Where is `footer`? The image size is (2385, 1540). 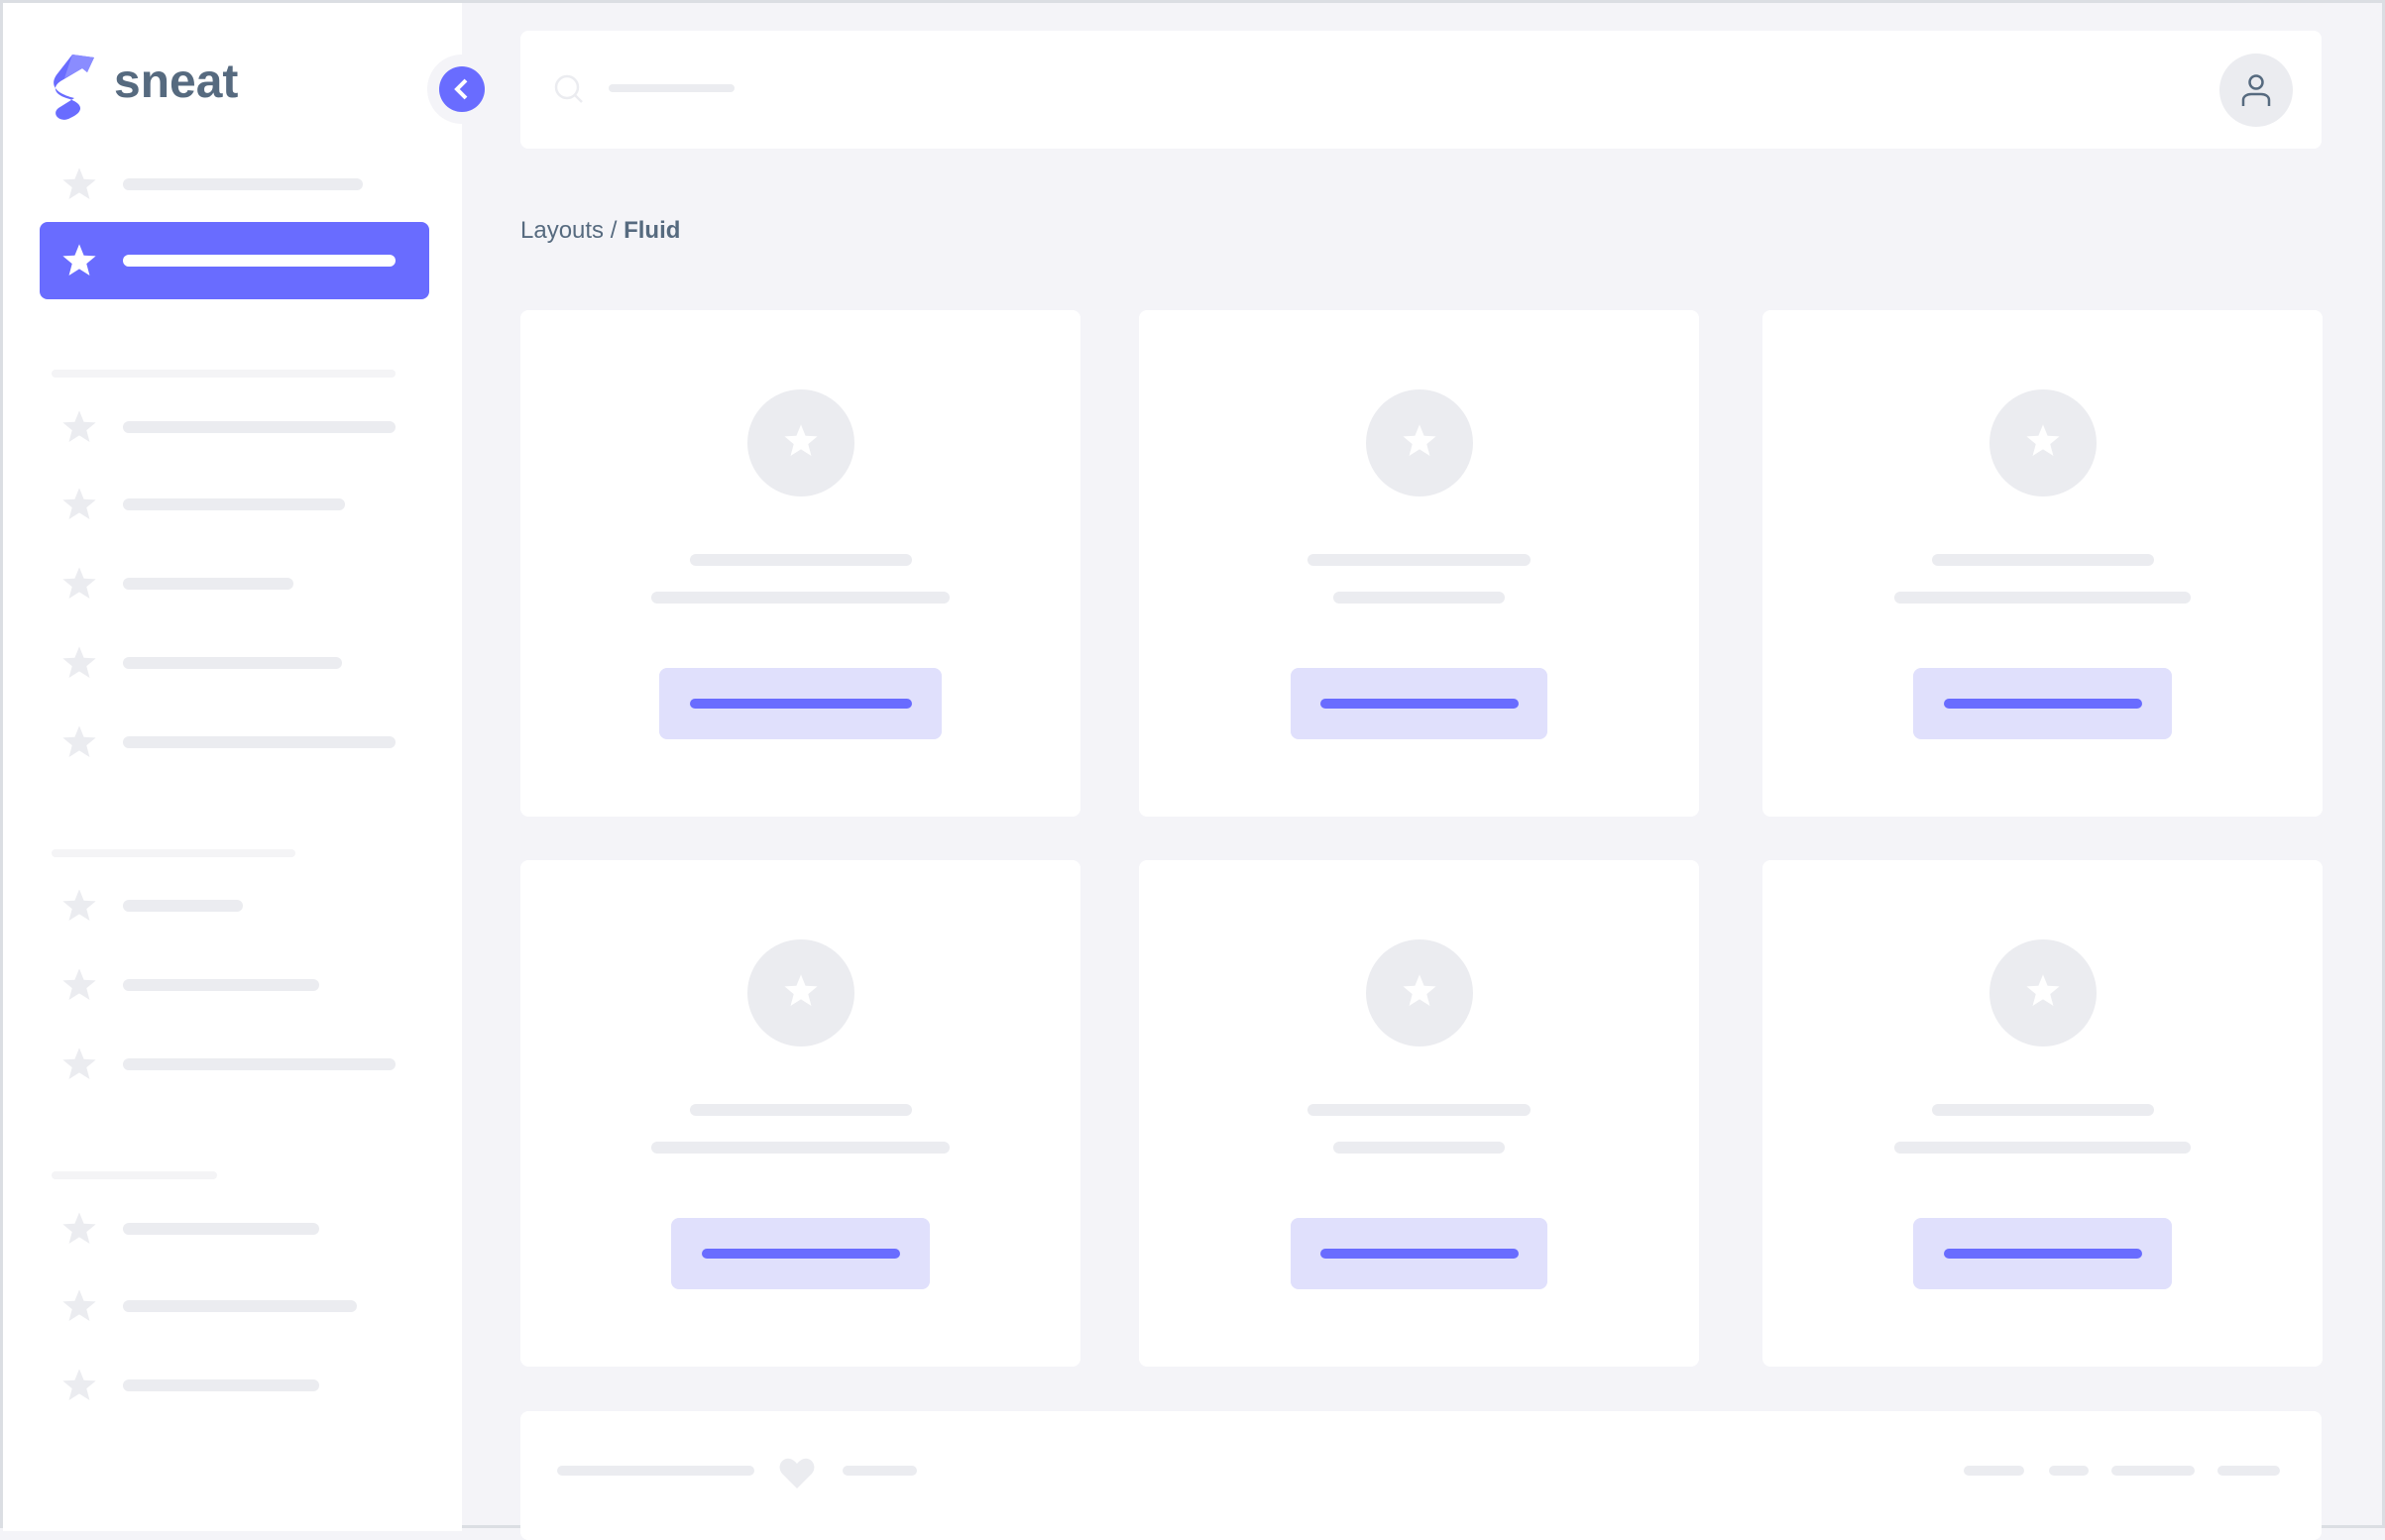 footer is located at coordinates (1421, 1475).